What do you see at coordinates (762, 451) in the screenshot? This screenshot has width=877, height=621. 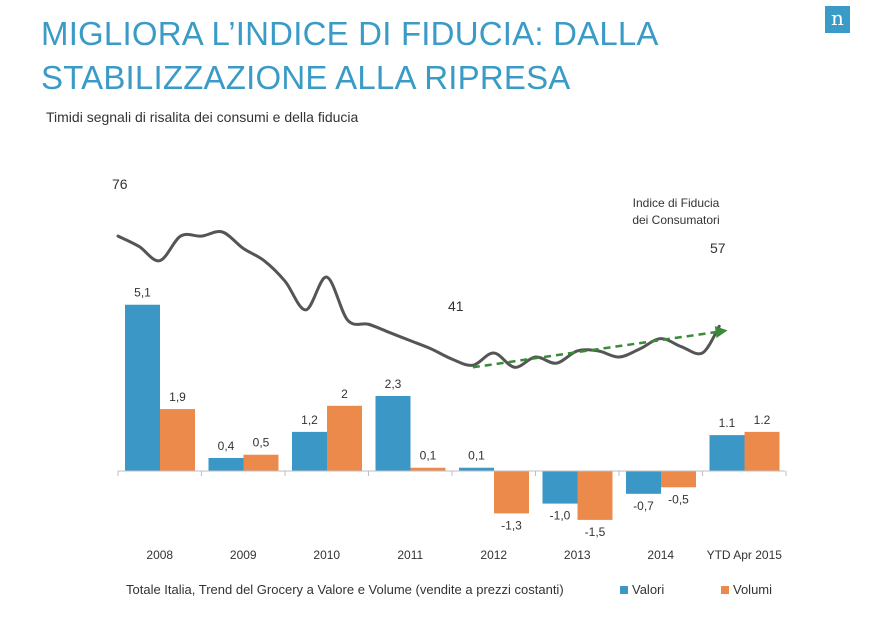 I see `bar-volumi-ytd-apr-2015` at bounding box center [762, 451].